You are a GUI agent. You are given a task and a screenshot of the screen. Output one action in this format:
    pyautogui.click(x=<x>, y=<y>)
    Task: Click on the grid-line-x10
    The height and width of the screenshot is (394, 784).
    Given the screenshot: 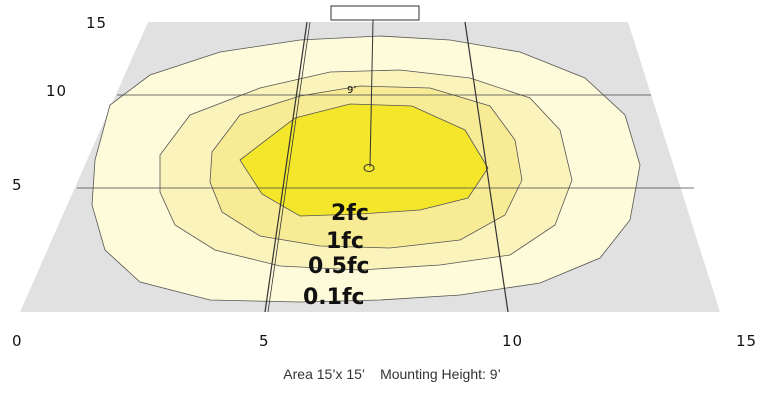 What is the action you would take?
    pyautogui.click(x=486, y=167)
    